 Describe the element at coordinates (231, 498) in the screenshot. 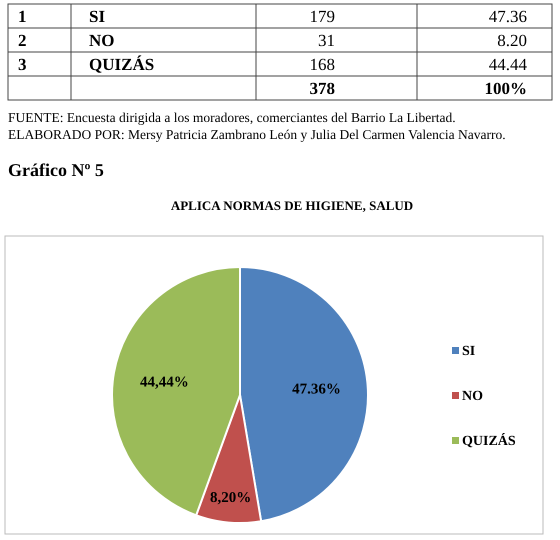

I see `data-label: 8,20%` at that location.